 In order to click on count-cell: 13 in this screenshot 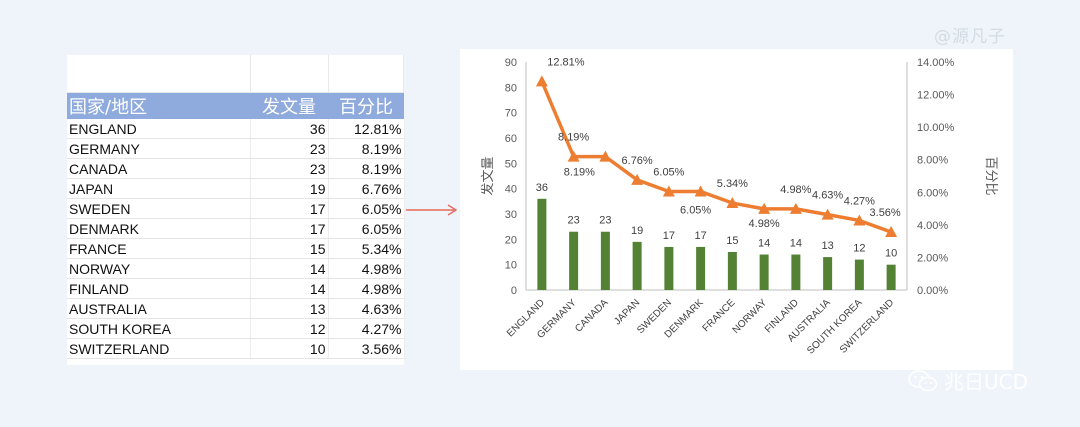, I will do `click(289, 308)`.